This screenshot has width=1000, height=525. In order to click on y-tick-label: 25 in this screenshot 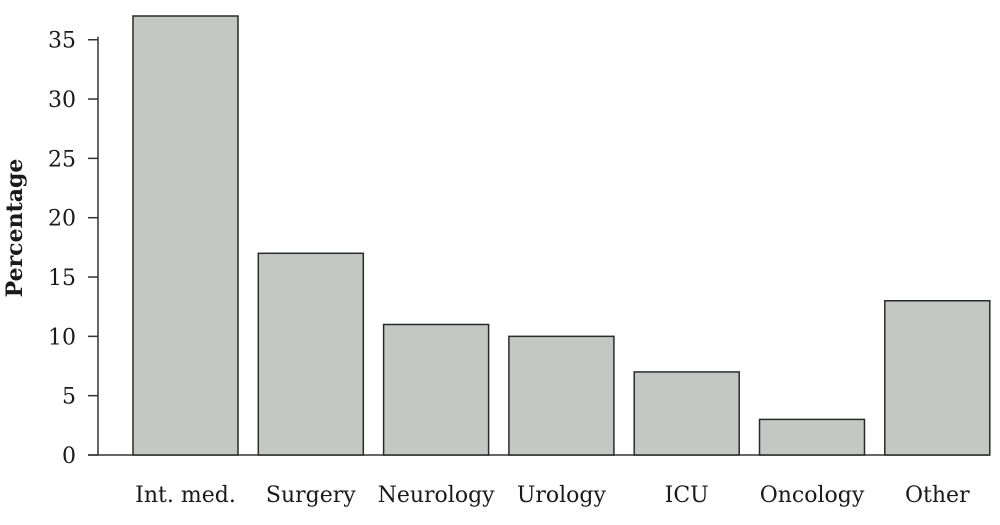, I will do `click(62, 159)`.